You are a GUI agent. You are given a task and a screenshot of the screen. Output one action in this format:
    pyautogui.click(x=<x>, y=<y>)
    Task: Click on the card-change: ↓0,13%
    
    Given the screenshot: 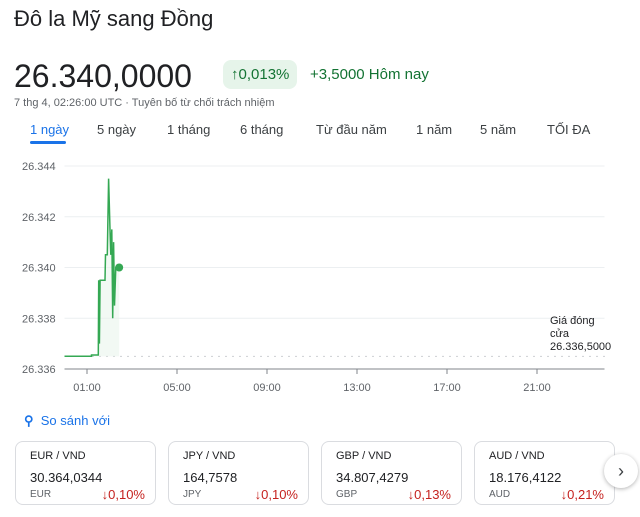 What is the action you would take?
    pyautogui.click(x=429, y=494)
    